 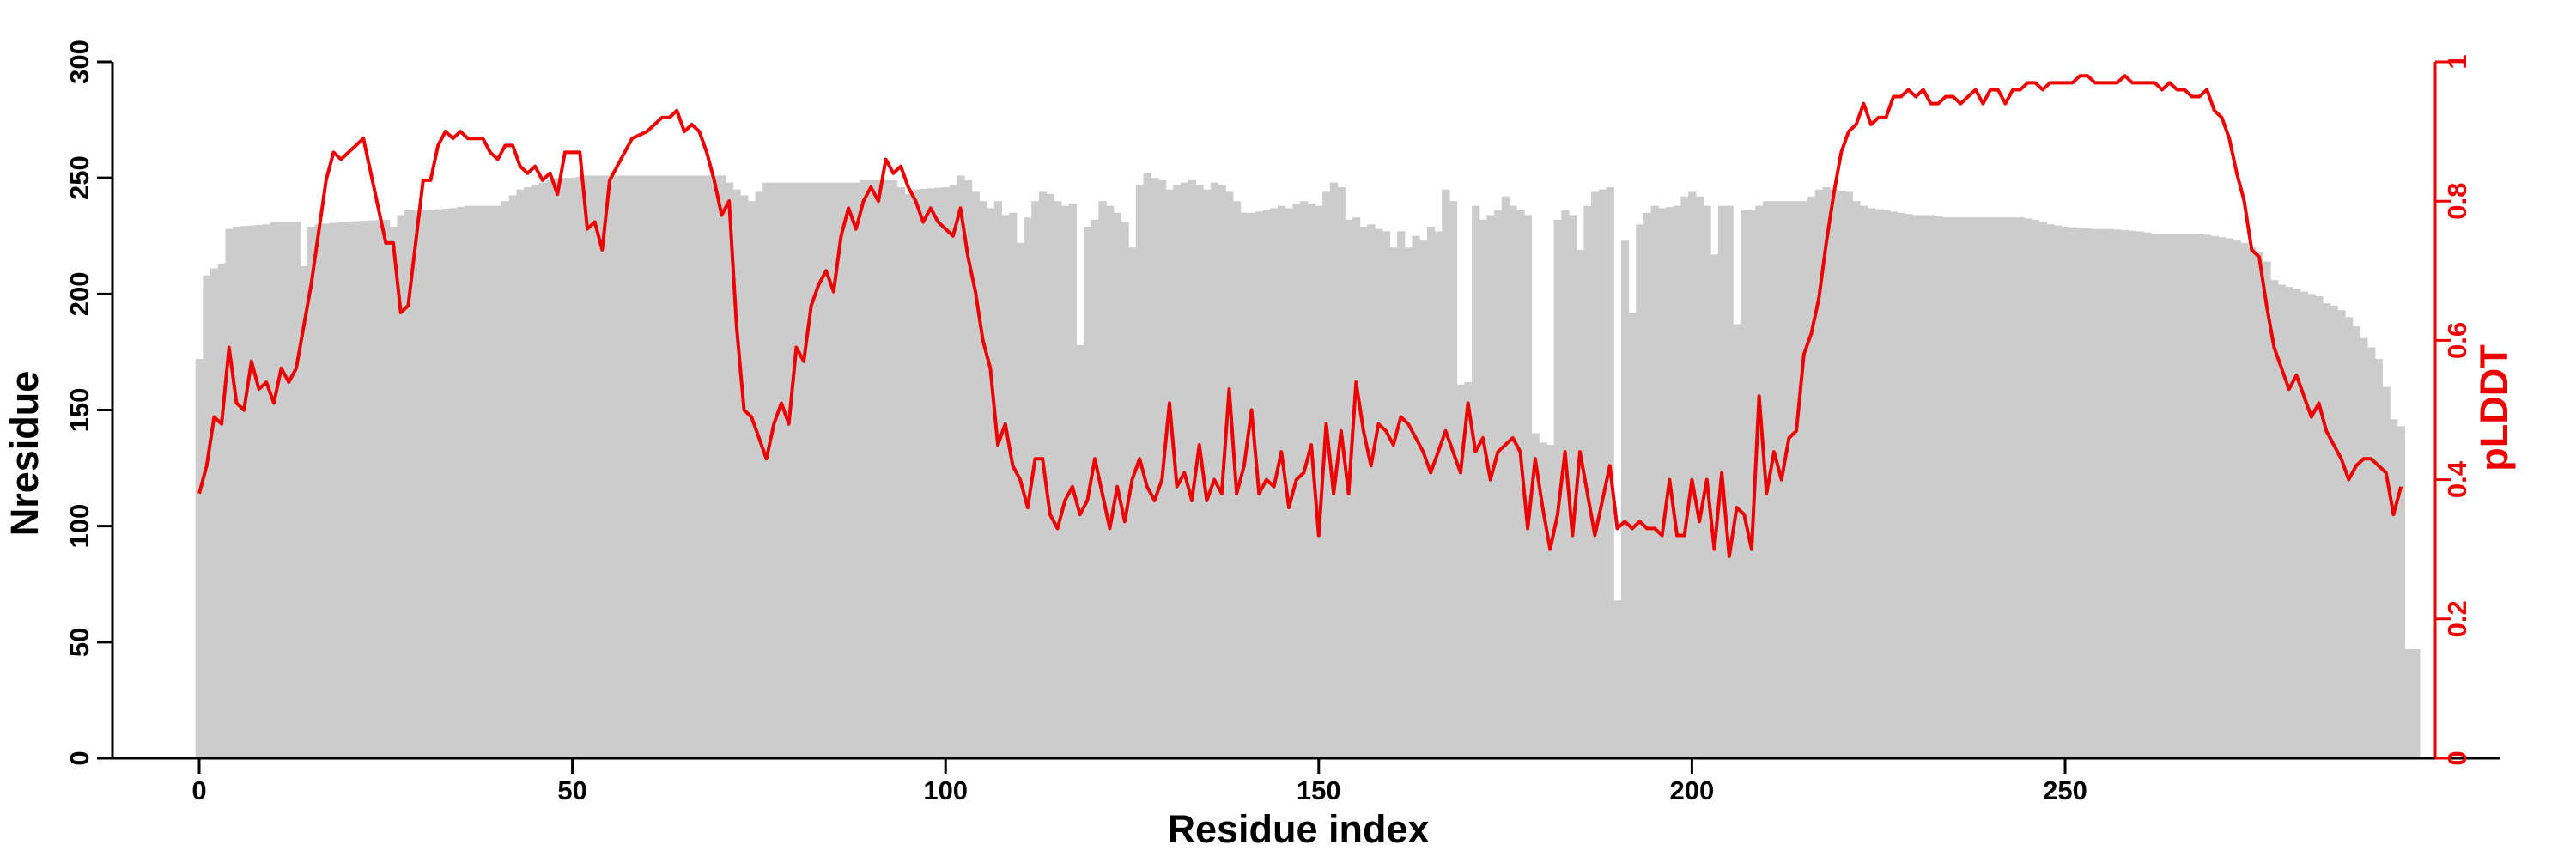 What do you see at coordinates (2457, 758) in the screenshot?
I see `y-right-tick-label: 0` at bounding box center [2457, 758].